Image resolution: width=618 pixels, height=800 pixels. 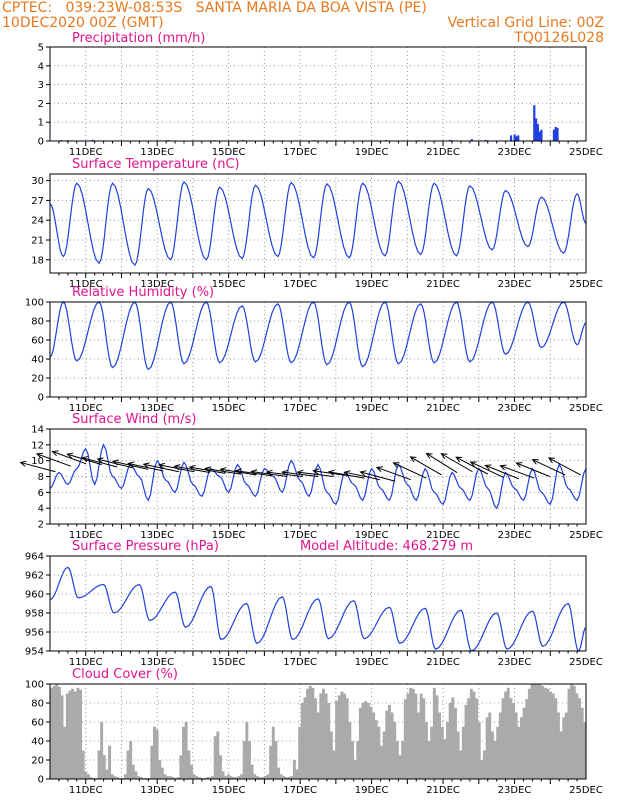 I want to click on ytick-label: 100, so click(x=34, y=303).